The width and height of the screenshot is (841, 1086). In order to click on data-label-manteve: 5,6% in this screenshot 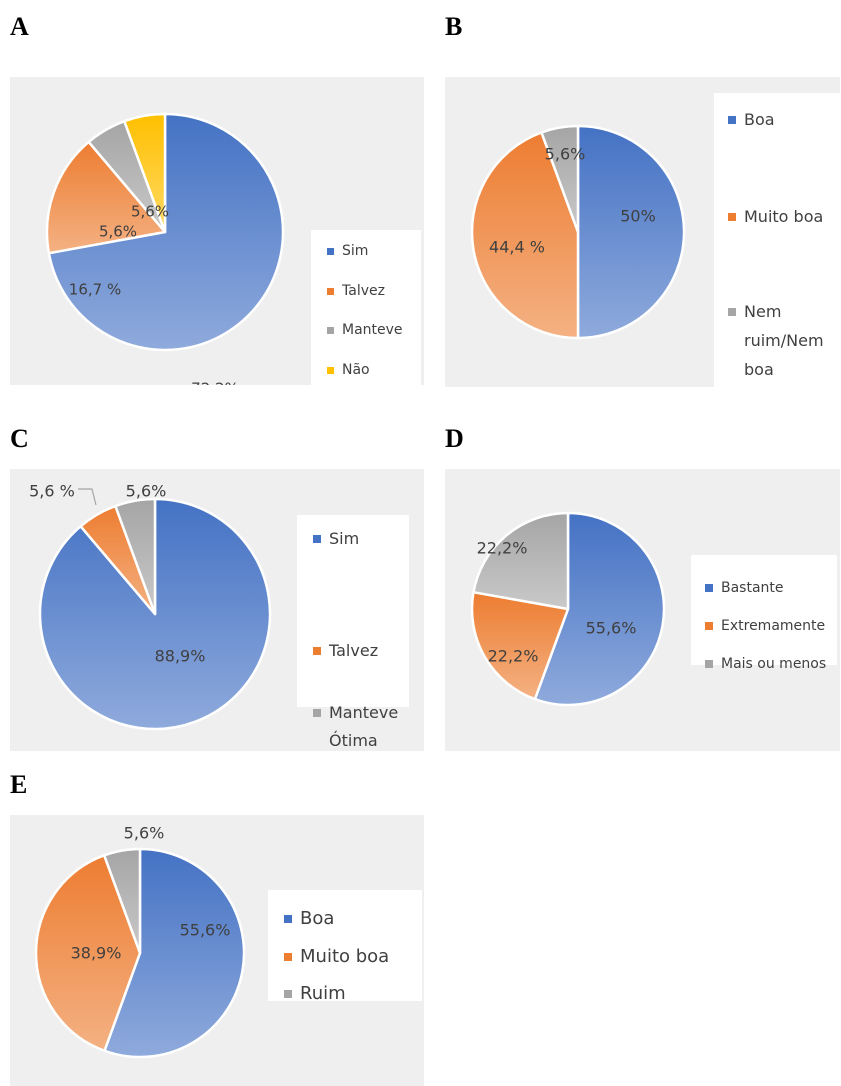, I will do `click(118, 232)`.